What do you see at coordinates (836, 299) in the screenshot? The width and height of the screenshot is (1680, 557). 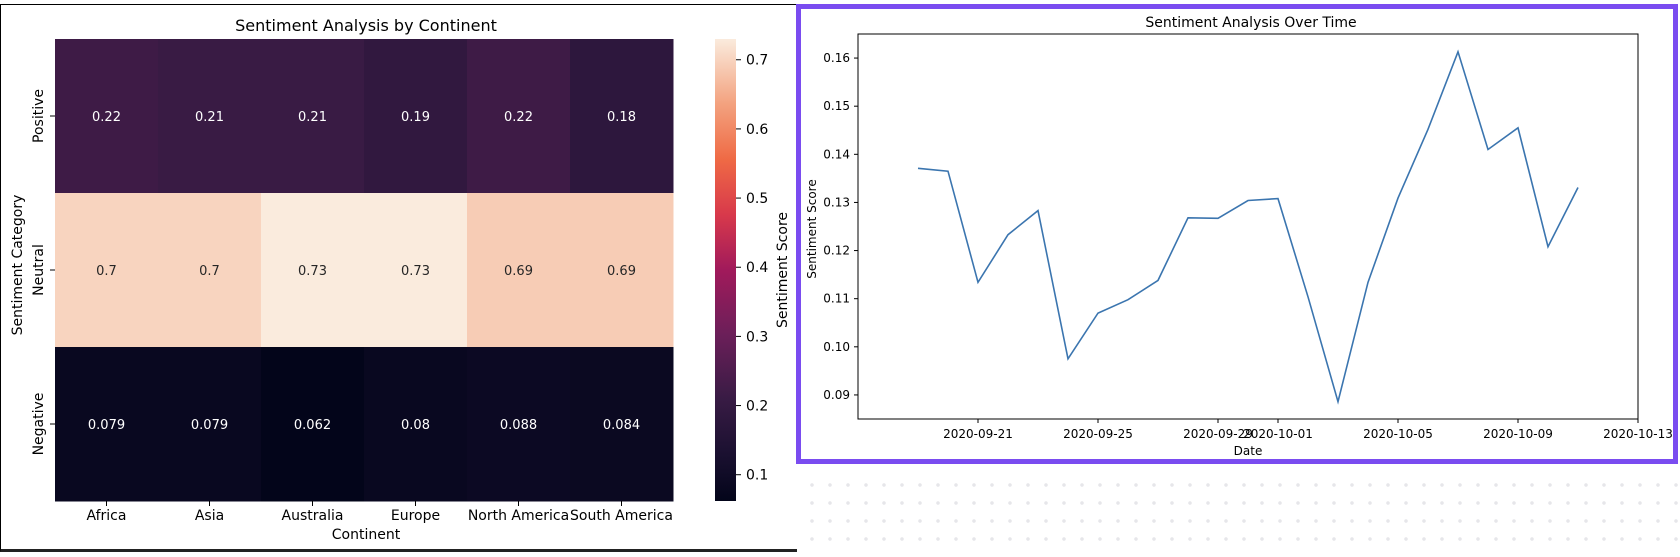 I see `line-y-tick-label: 0.11` at bounding box center [836, 299].